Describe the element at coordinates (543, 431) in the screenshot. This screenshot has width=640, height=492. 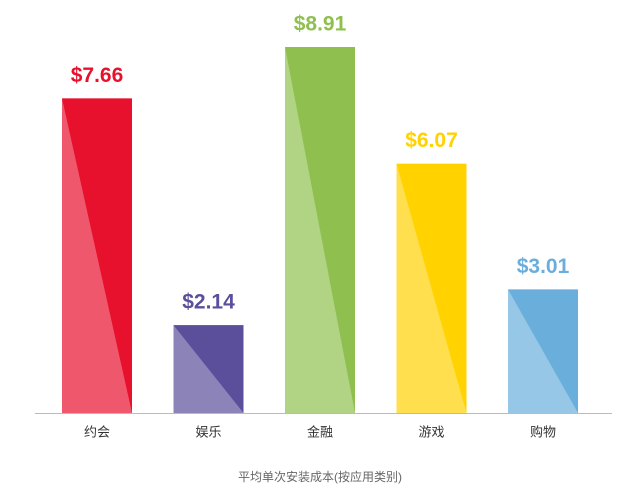
I see `x-tick-label: 购物` at that location.